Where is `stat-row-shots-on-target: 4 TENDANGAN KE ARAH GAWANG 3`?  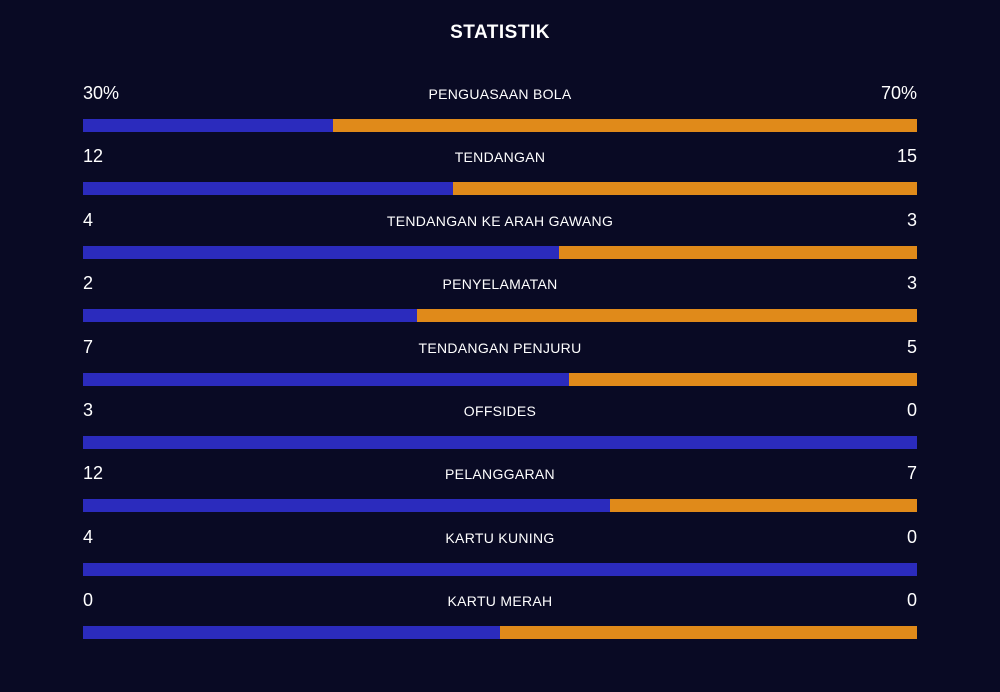
stat-row-shots-on-target: 4 TENDANGAN KE ARAH GAWANG 3 is located at coordinates (500, 238).